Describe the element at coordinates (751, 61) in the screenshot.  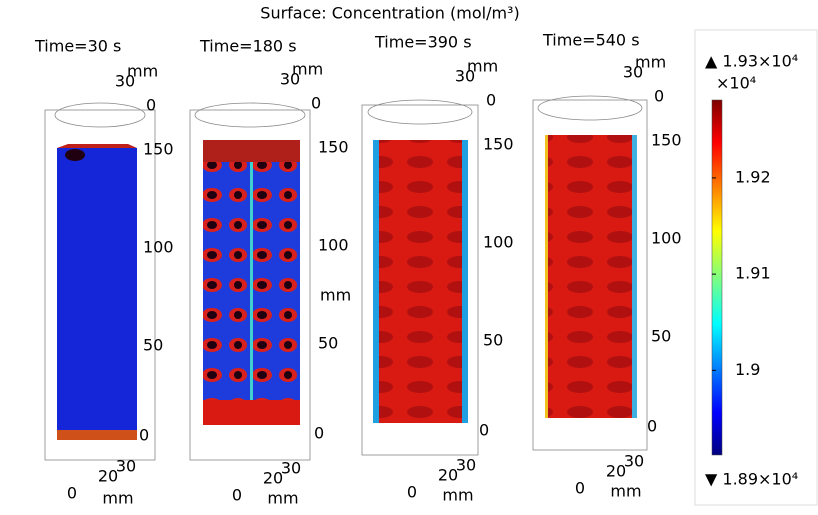
I see `colorbar-max: ▲ 1.93×10⁴` at that location.